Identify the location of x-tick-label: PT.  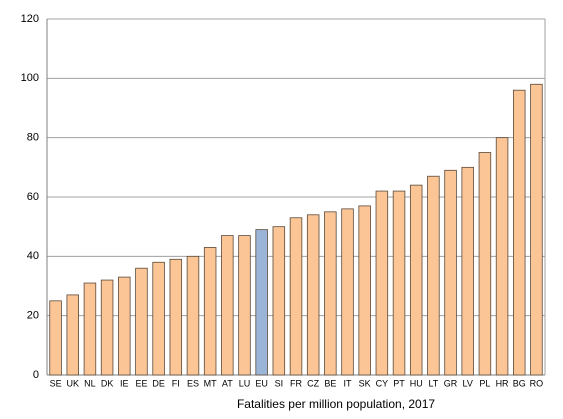
(399, 383).